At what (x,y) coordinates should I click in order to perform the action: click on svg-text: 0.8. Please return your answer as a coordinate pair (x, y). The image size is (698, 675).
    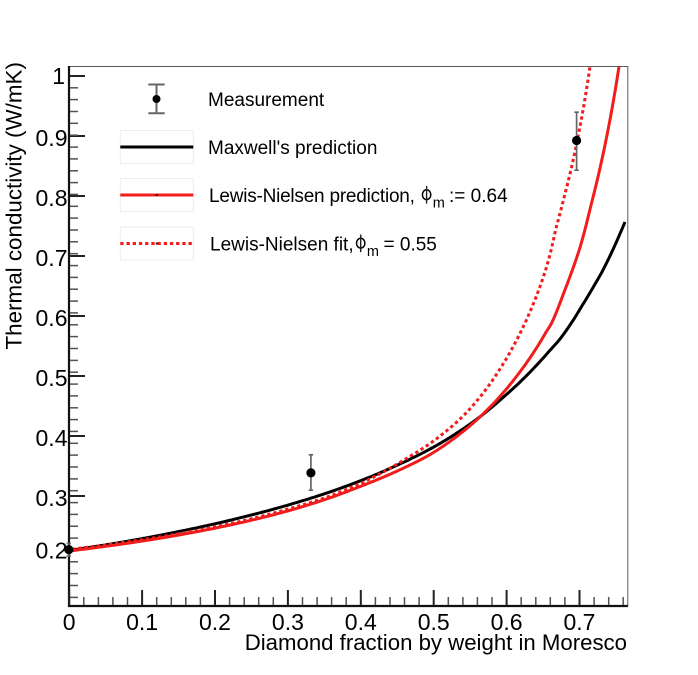
    Looking at the image, I should click on (52, 198).